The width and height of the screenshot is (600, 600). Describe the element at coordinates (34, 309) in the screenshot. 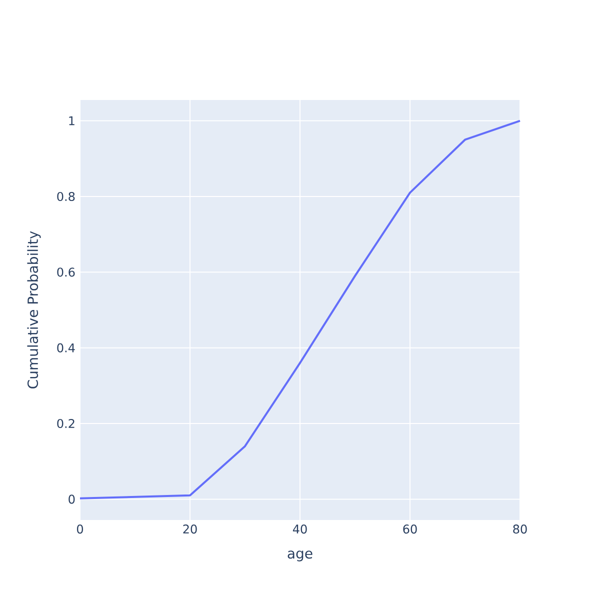

I see `y-axis-title: Cumulative Probability` at that location.